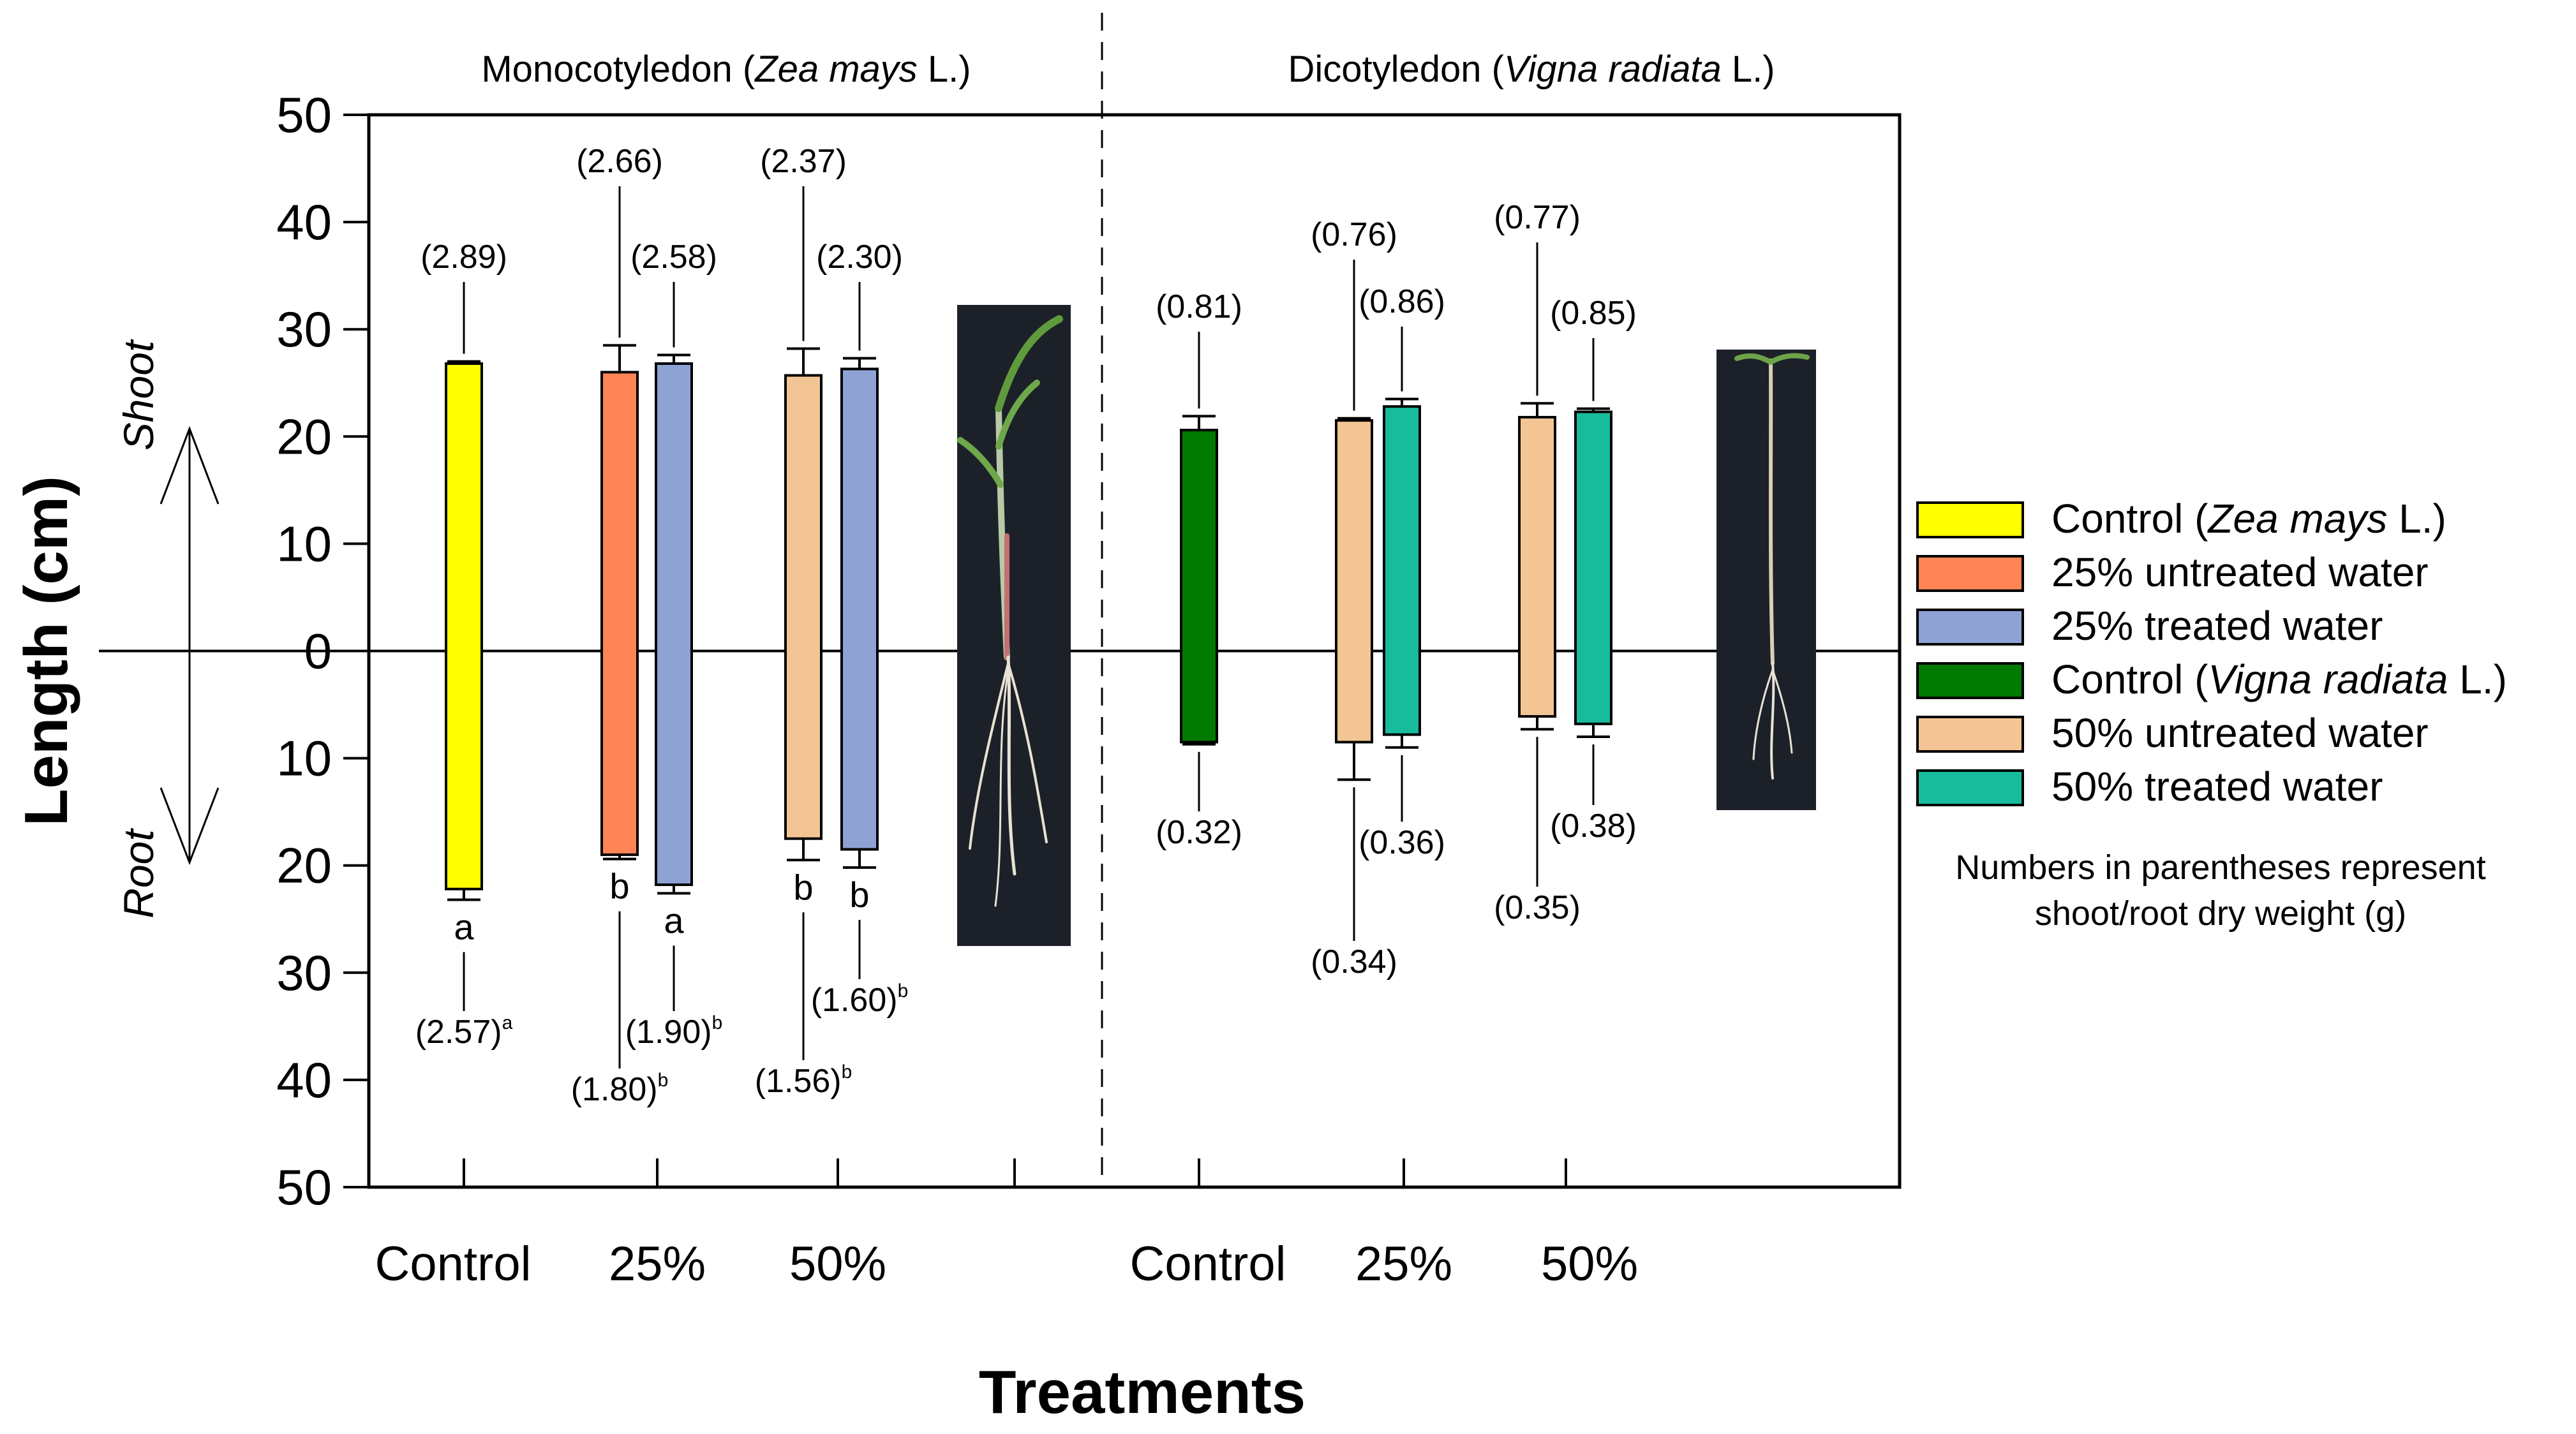  What do you see at coordinates (859, 609) in the screenshot?
I see `bar-25-treated-water` at bounding box center [859, 609].